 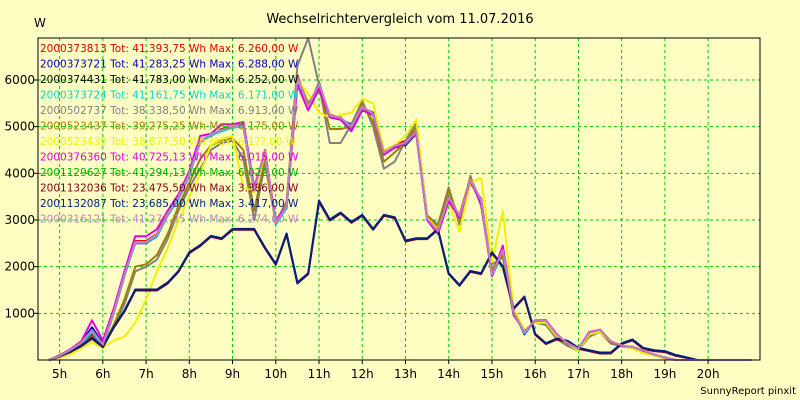 I want to click on x-tick-label: 19h, so click(x=664, y=374).